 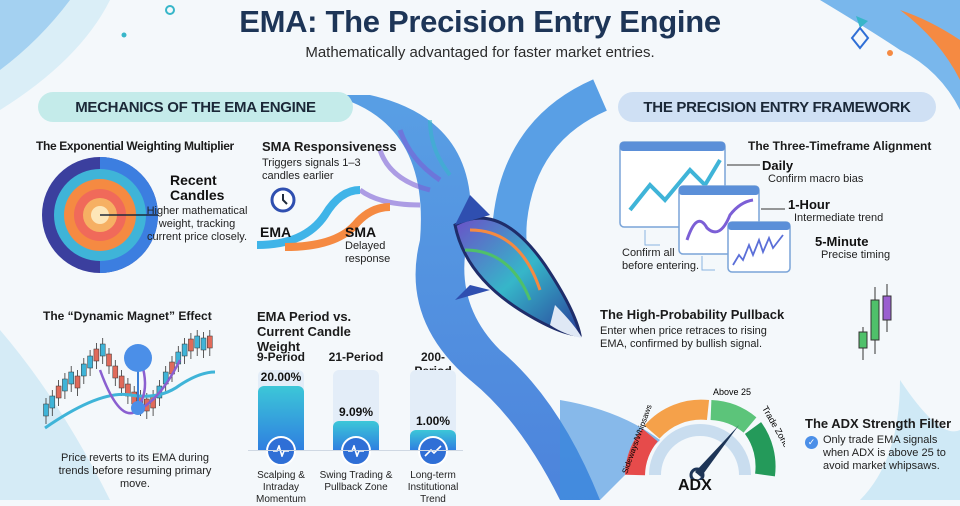 I want to click on timeframe-desc: Intermediate trend, so click(x=839, y=218).